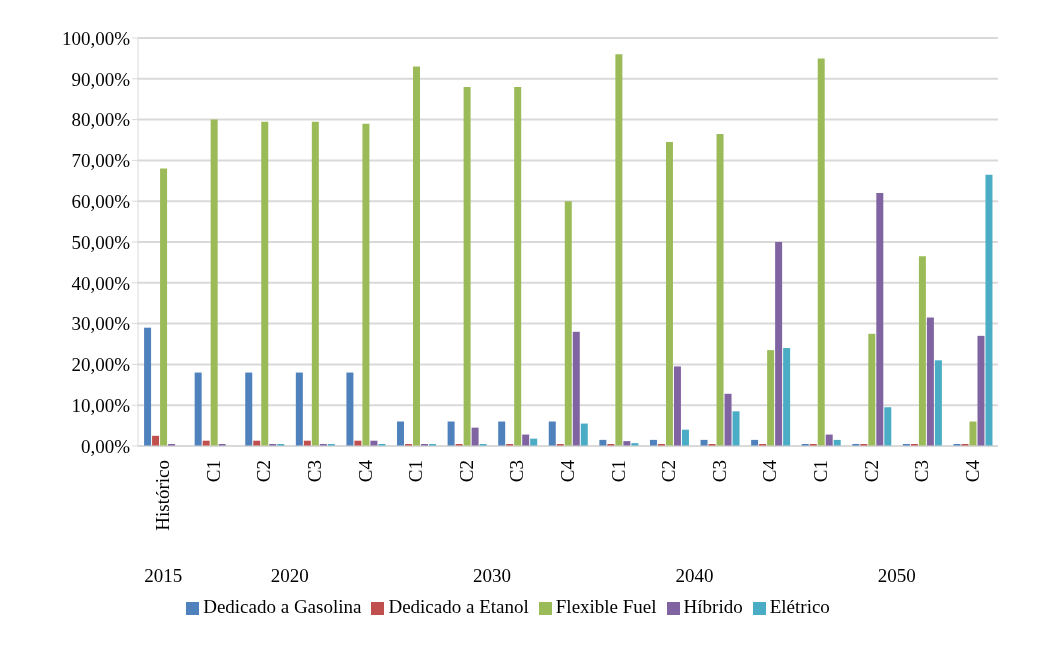 This screenshot has width=1044, height=645. What do you see at coordinates (105, 446) in the screenshot?
I see `y-tick-label: 0,00%` at bounding box center [105, 446].